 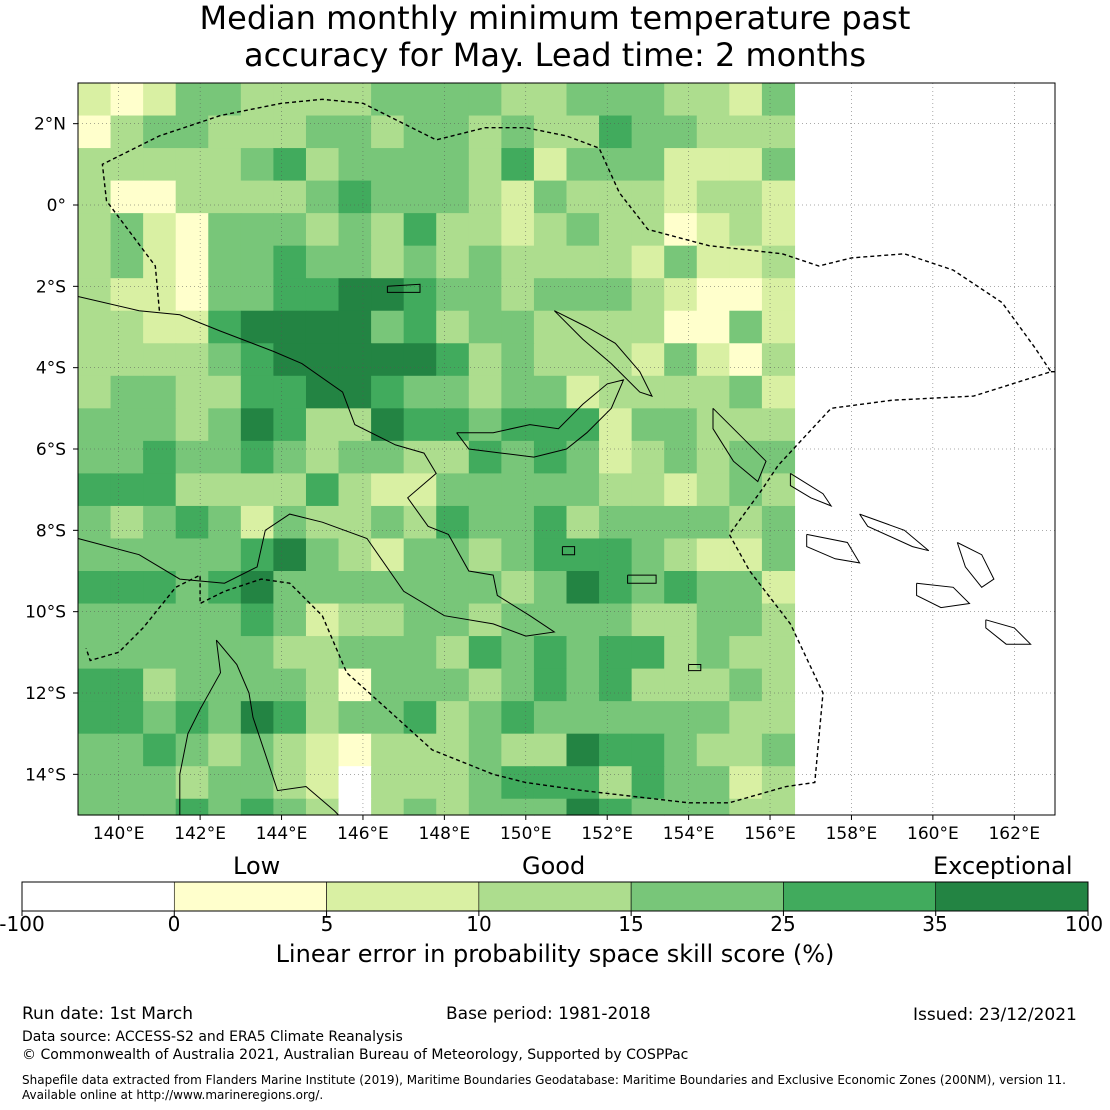 I want to click on x-tick-label: 152°E, so click(x=607, y=834).